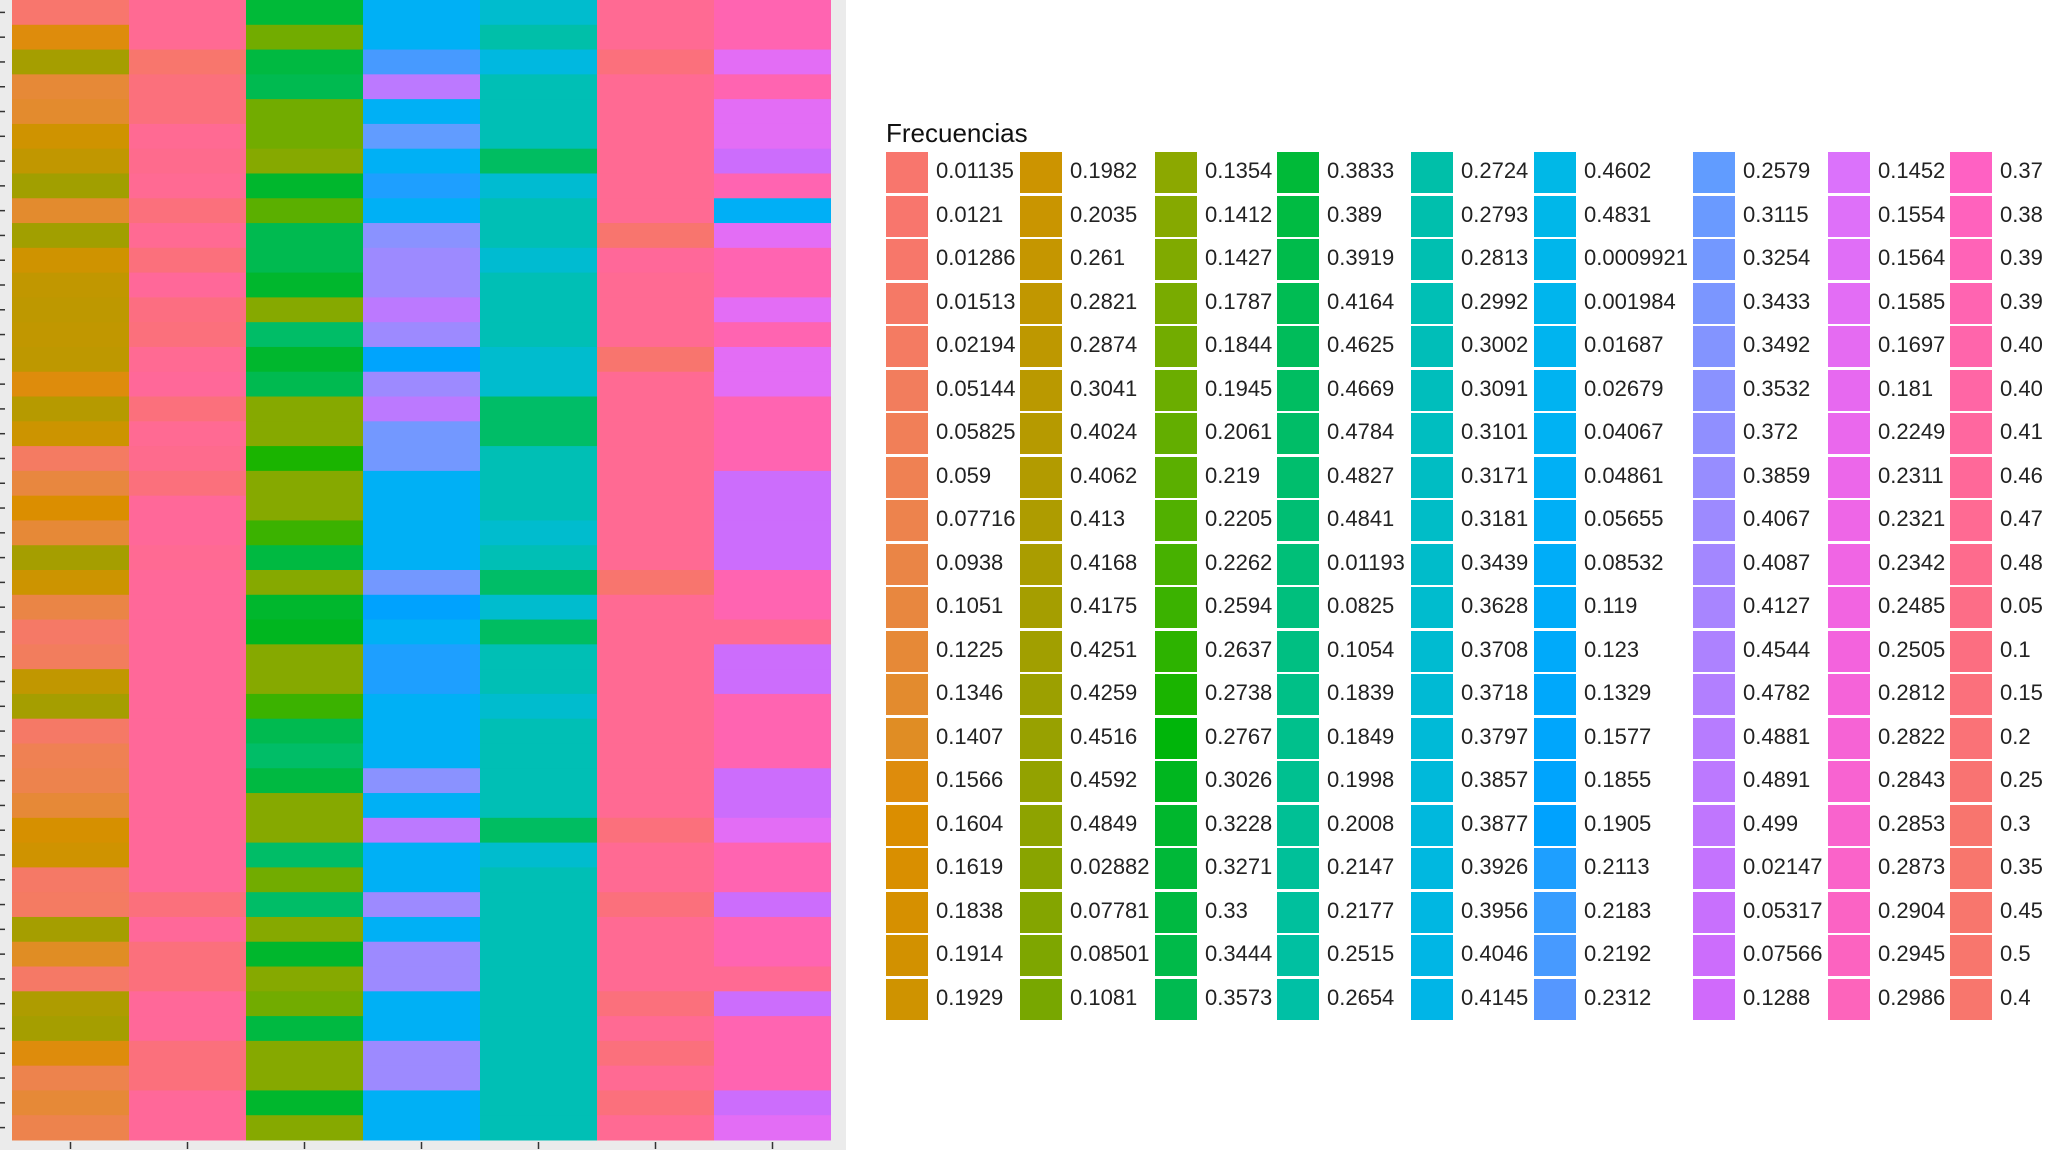  Describe the element at coordinates (1104, 388) in the screenshot. I see `legend-label: 0.3041` at that location.